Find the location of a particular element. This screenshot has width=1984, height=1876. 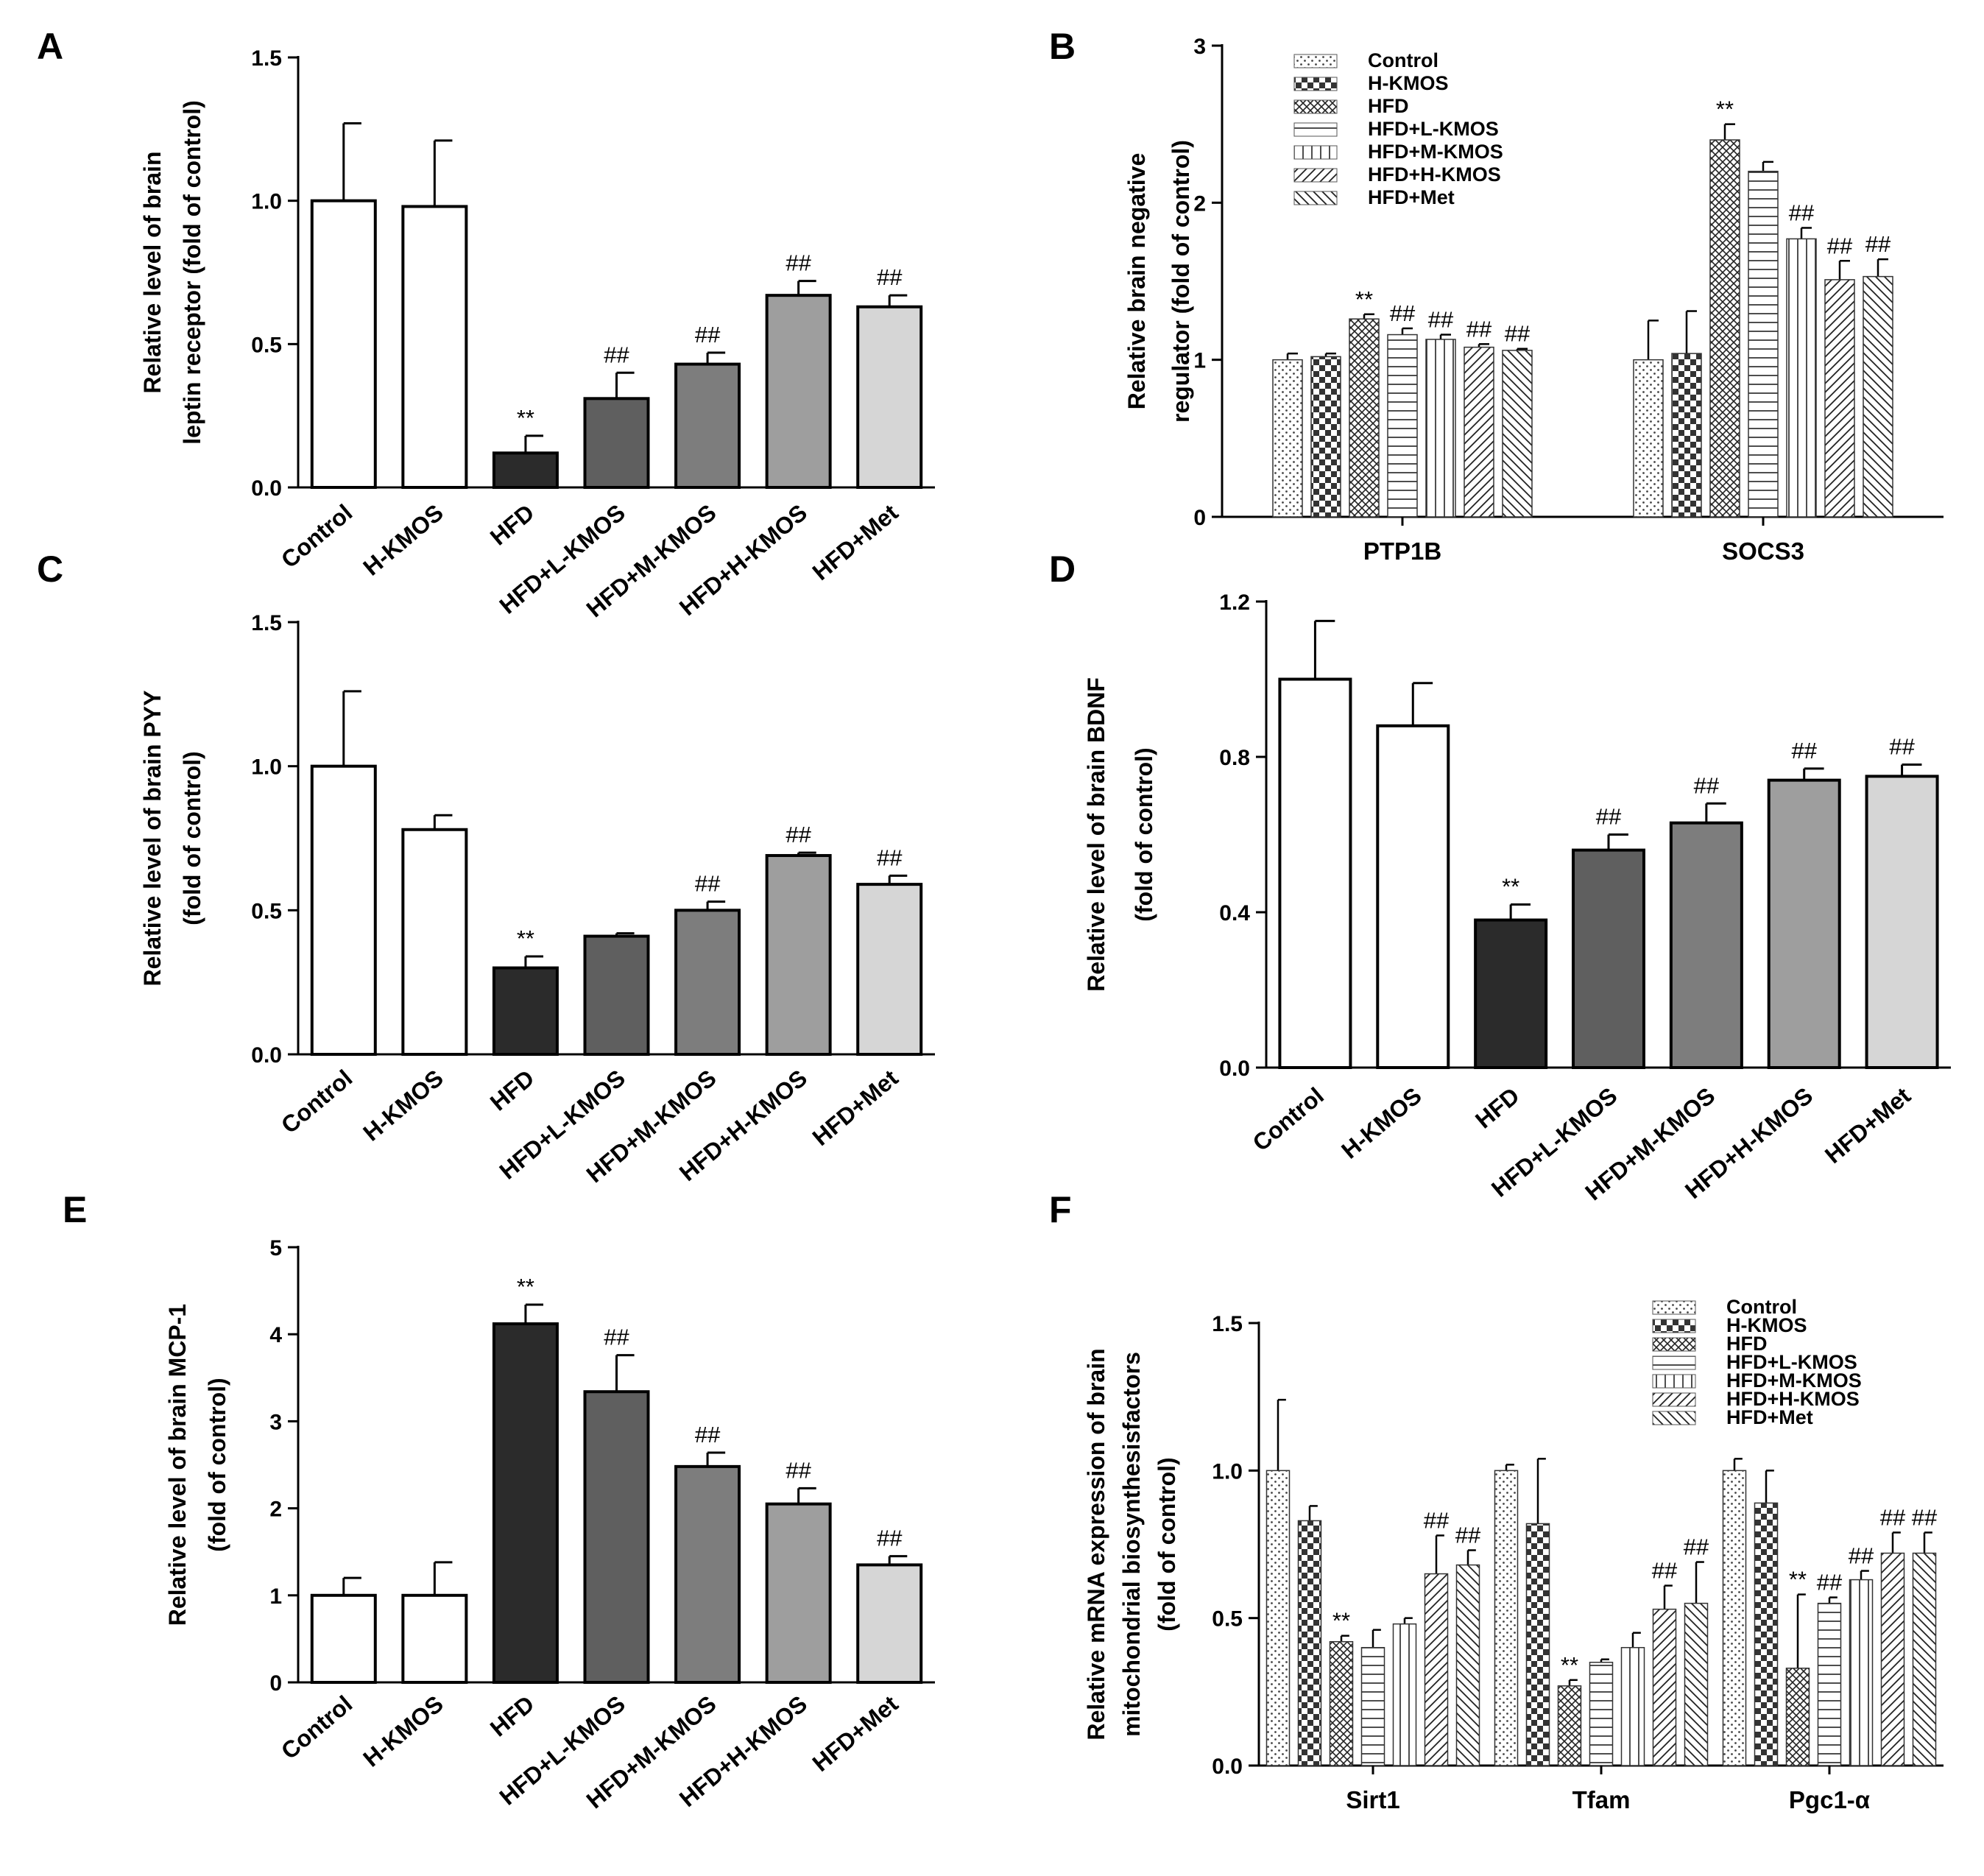

y-tick-label: 1.0 is located at coordinates (266, 767).